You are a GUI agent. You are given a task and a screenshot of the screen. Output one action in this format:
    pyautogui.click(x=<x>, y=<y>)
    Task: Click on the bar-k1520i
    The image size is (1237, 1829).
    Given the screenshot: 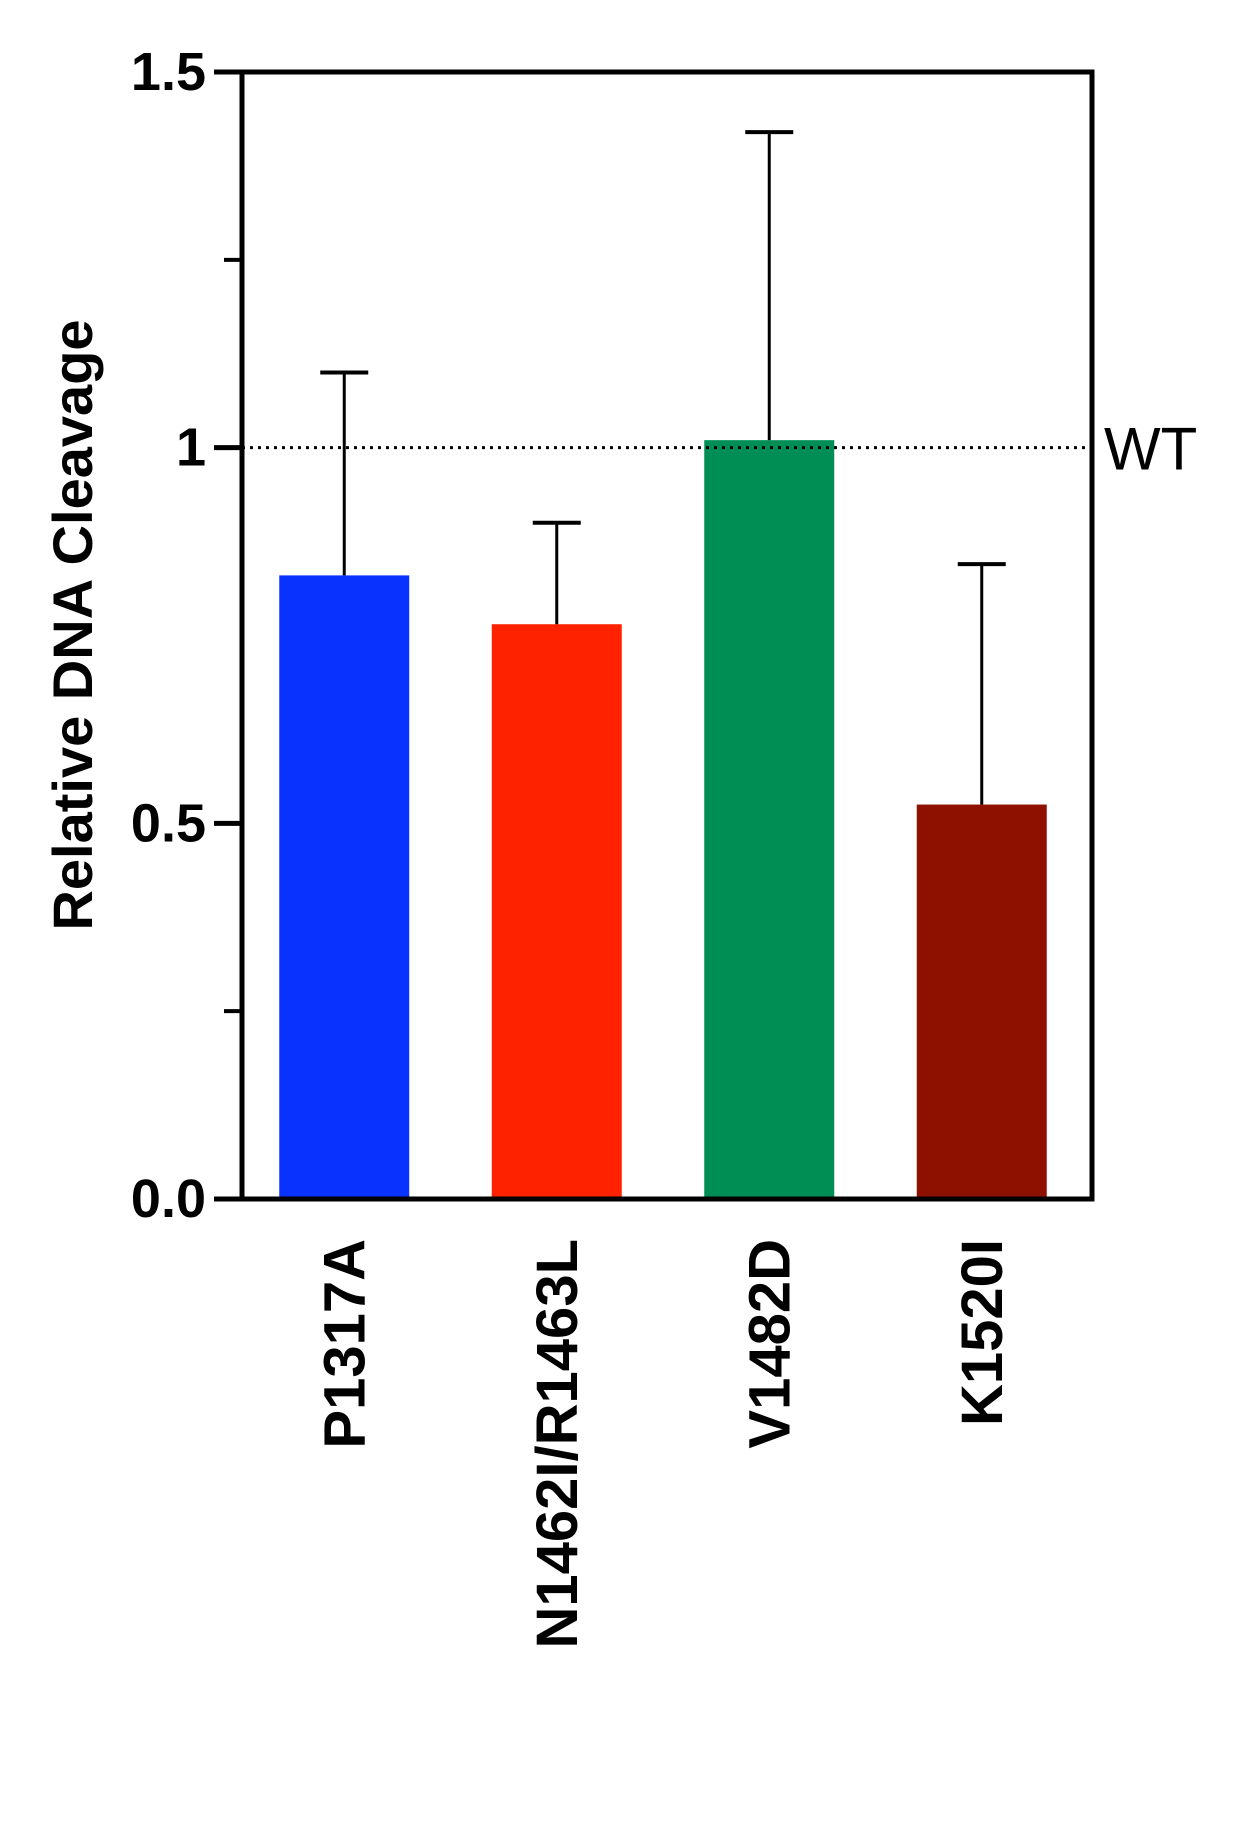 What is the action you would take?
    pyautogui.click(x=981, y=1001)
    